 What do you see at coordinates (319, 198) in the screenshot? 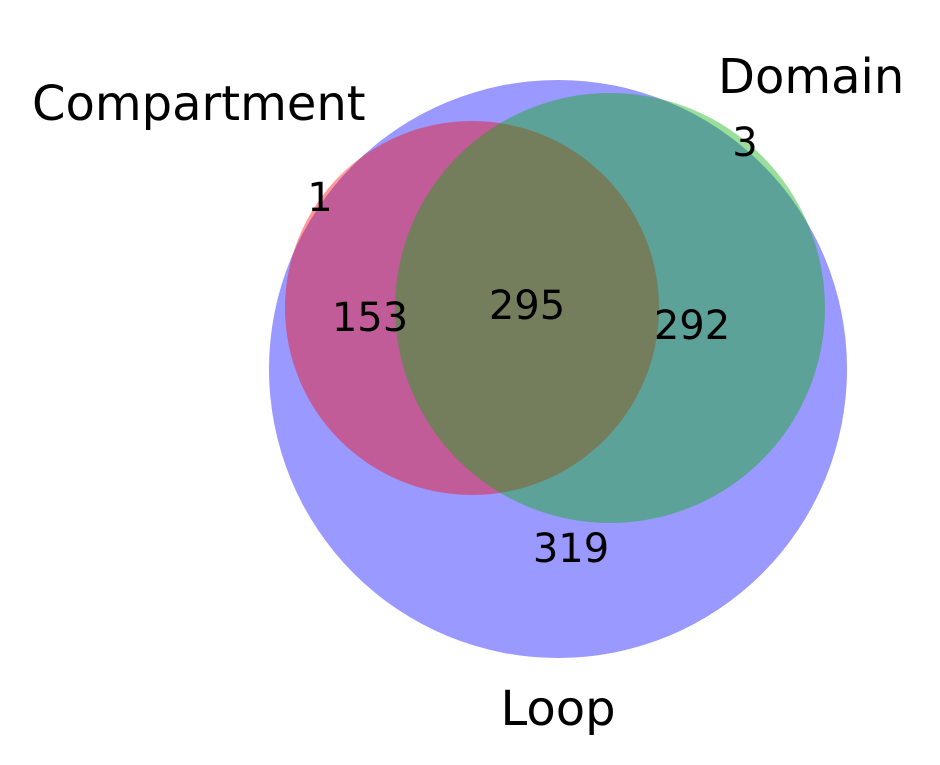
I see `region-label-compartment-only: 1` at bounding box center [319, 198].